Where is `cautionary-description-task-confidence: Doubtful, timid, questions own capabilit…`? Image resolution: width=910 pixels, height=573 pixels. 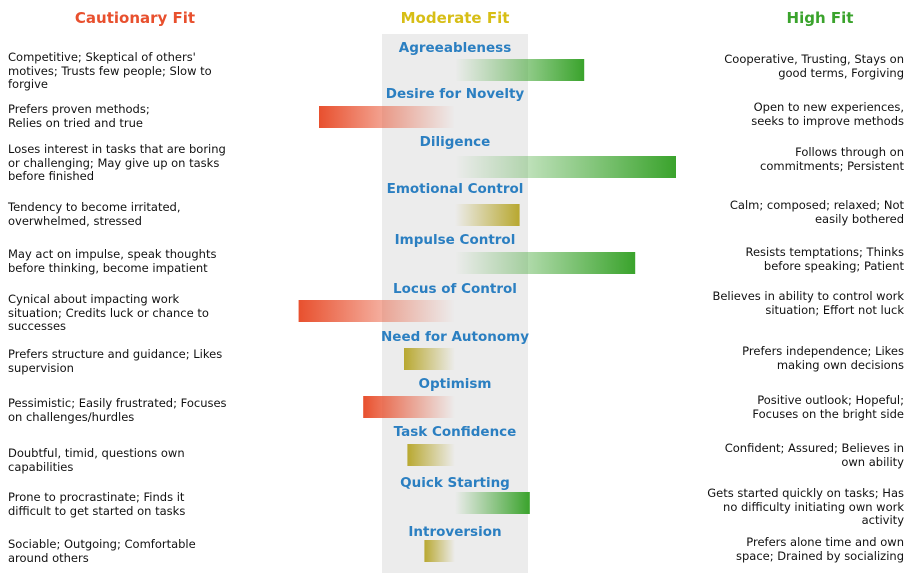 cautionary-description-task-confidence: Doubtful, timid, questions own capabilit… is located at coordinates (96, 460).